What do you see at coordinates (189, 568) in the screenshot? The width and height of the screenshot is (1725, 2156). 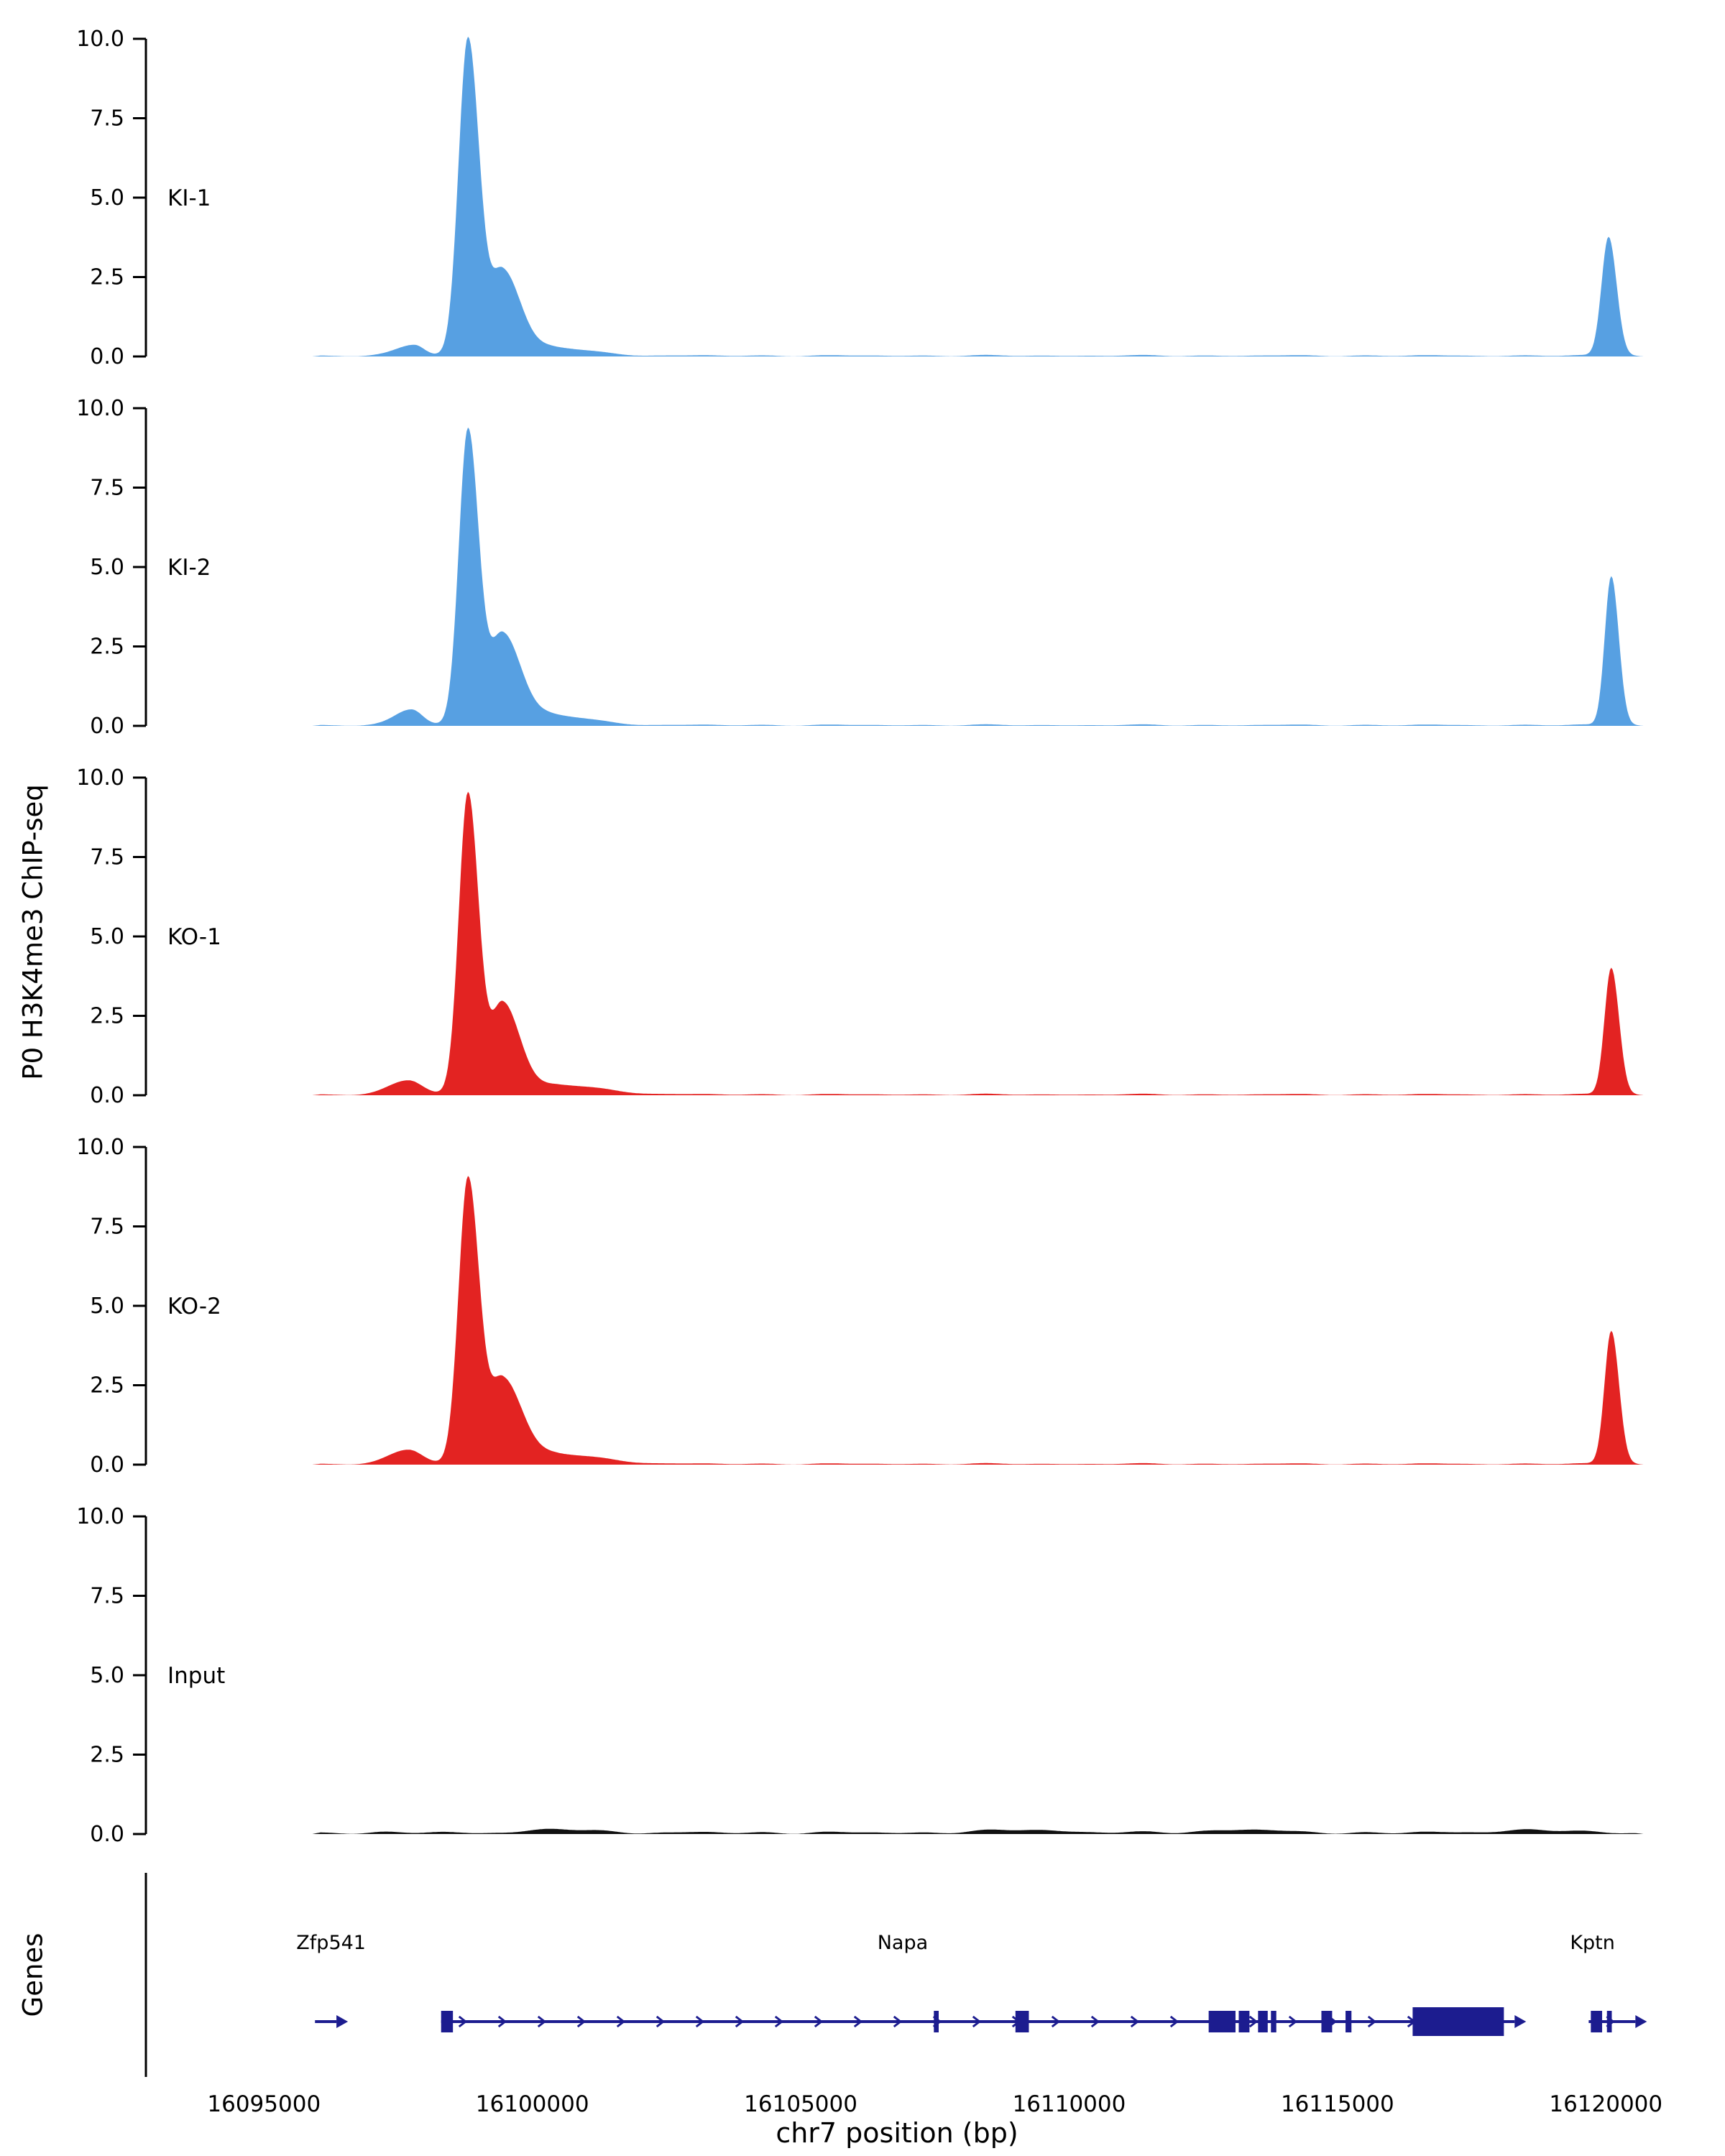 I see `track-label: KI-2` at bounding box center [189, 568].